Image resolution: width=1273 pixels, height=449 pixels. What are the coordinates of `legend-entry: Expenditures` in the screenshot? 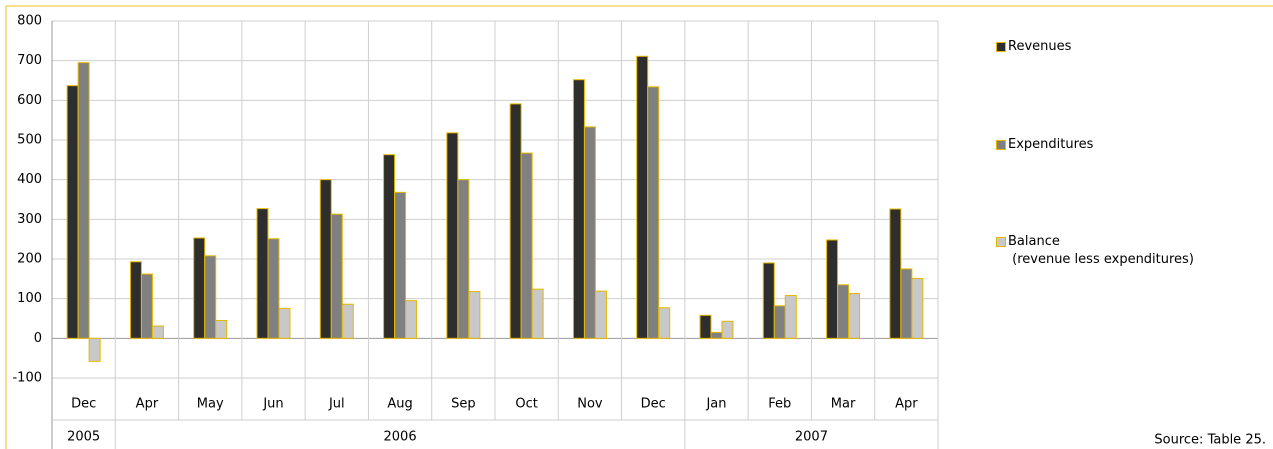 It's located at (1045, 145).